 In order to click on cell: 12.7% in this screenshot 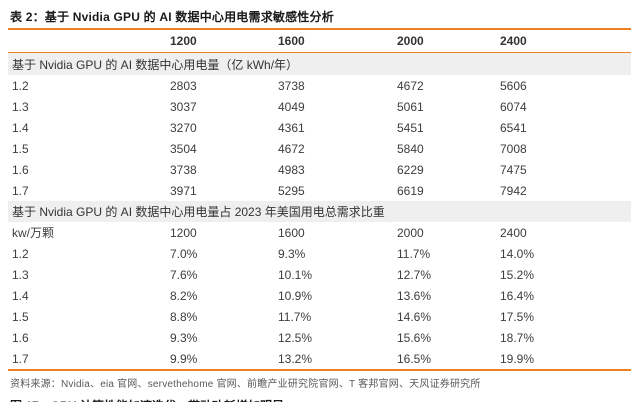, I will do `click(414, 274)`.